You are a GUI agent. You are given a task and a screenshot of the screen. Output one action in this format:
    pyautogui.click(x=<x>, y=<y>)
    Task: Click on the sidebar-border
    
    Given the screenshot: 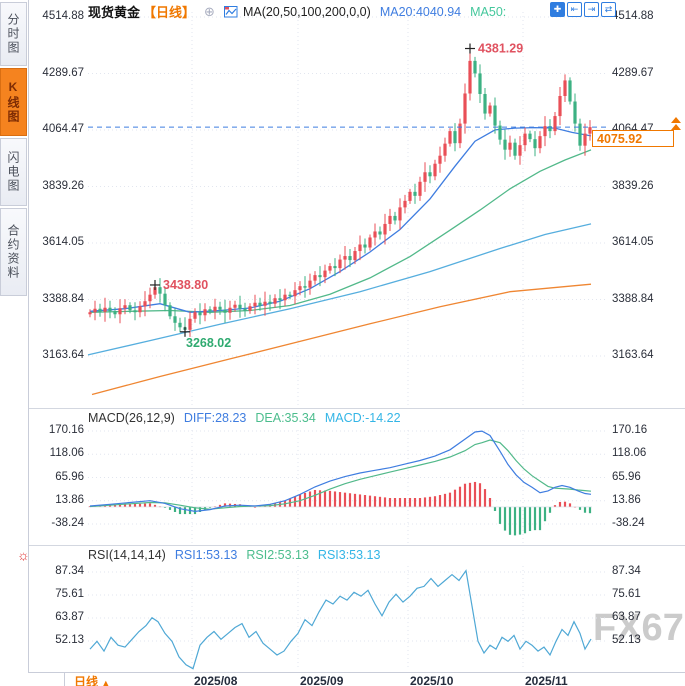 What is the action you would take?
    pyautogui.click(x=28, y=343)
    